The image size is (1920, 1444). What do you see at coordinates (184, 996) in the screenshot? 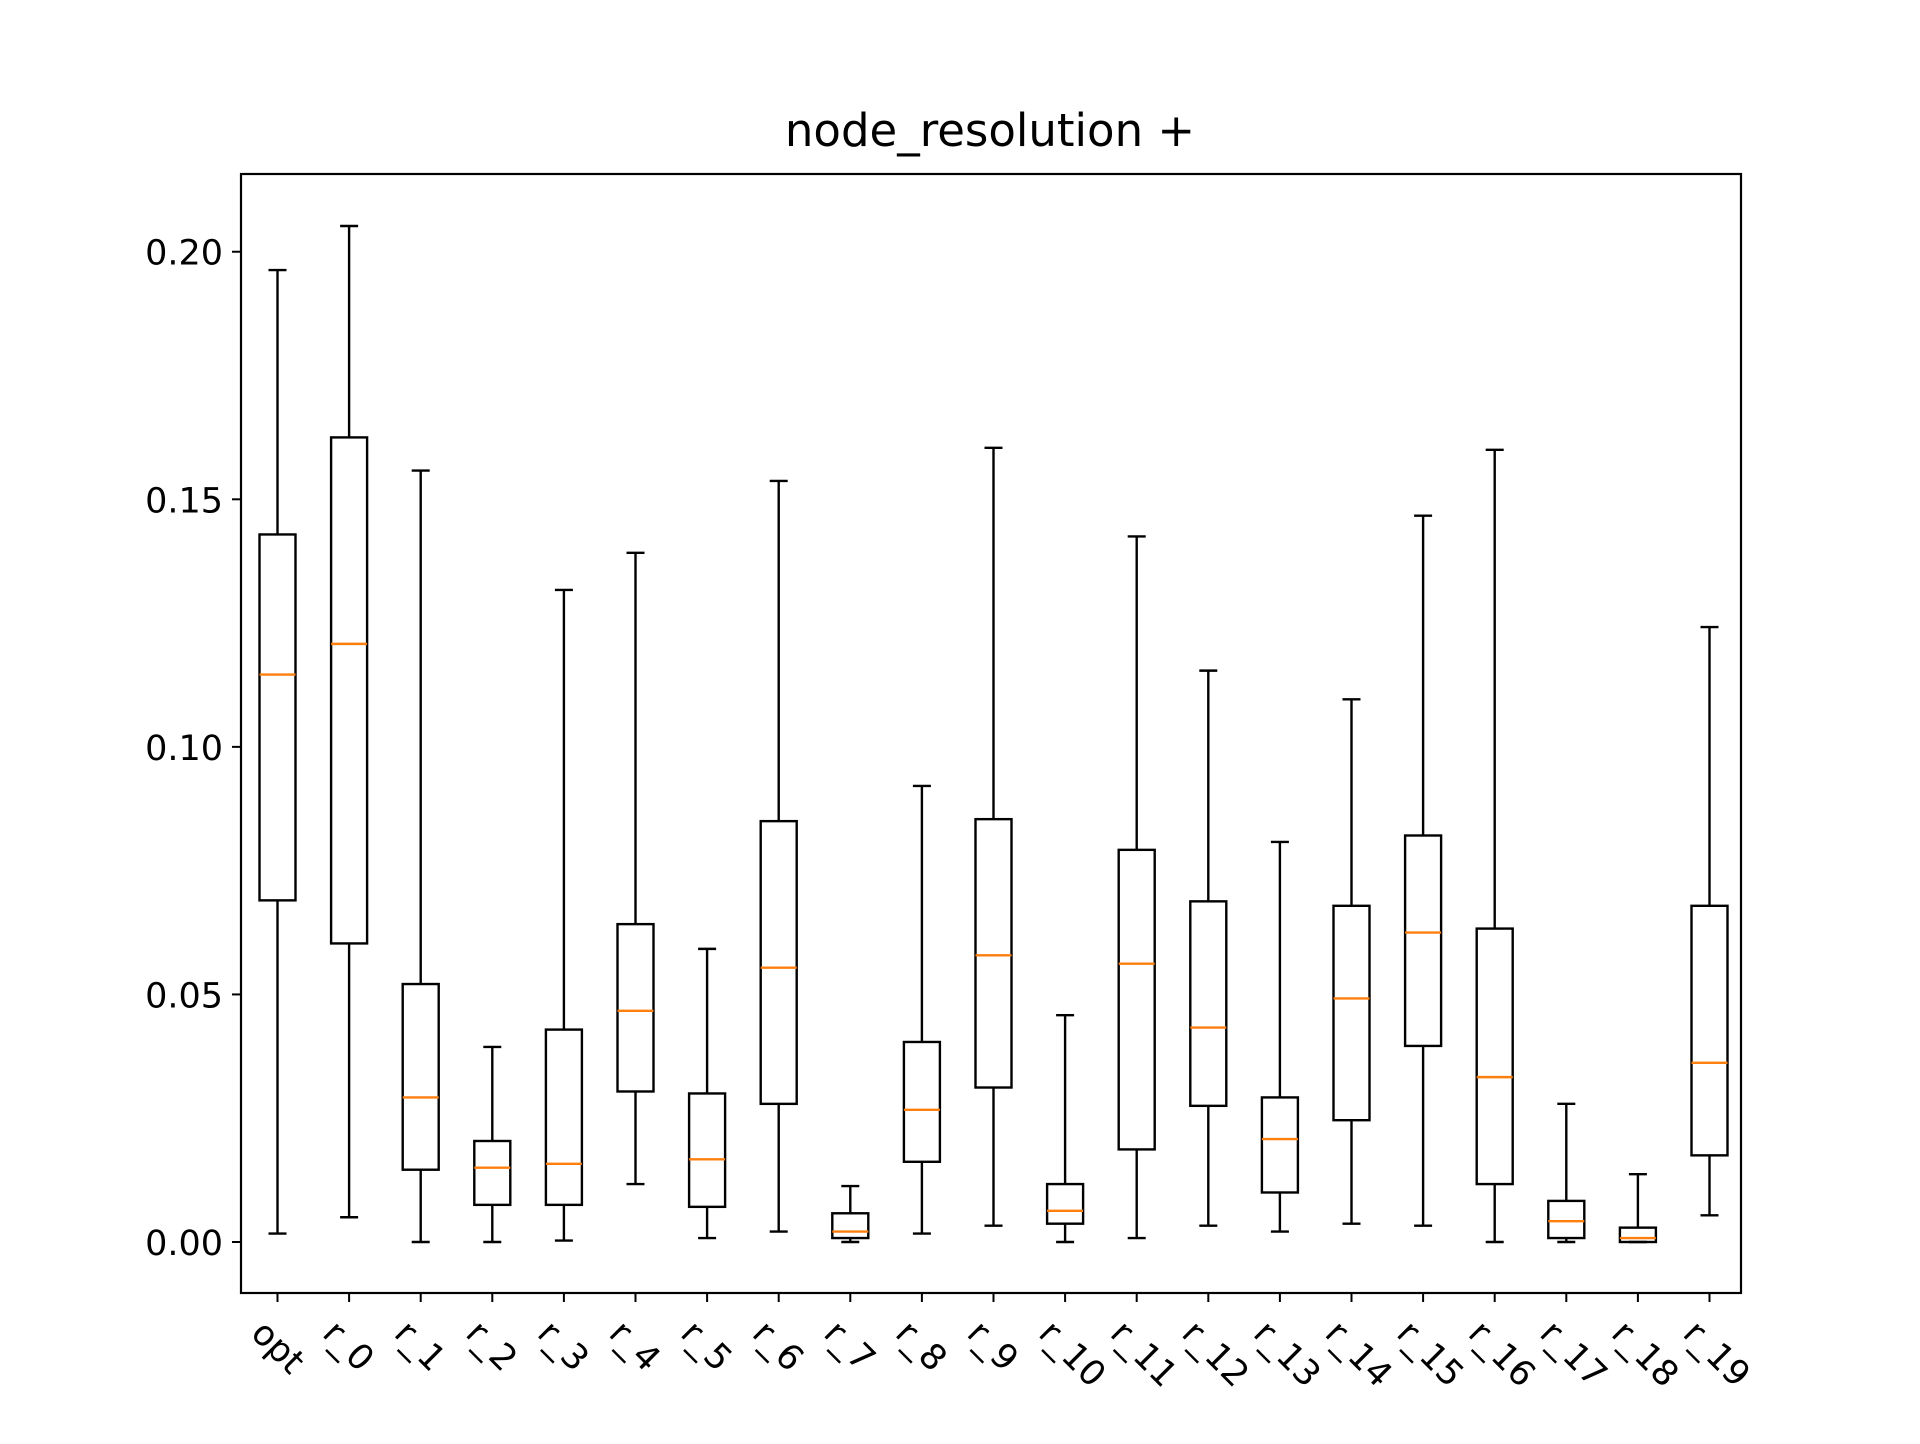
I see `y-tick-label: 0.05` at bounding box center [184, 996].